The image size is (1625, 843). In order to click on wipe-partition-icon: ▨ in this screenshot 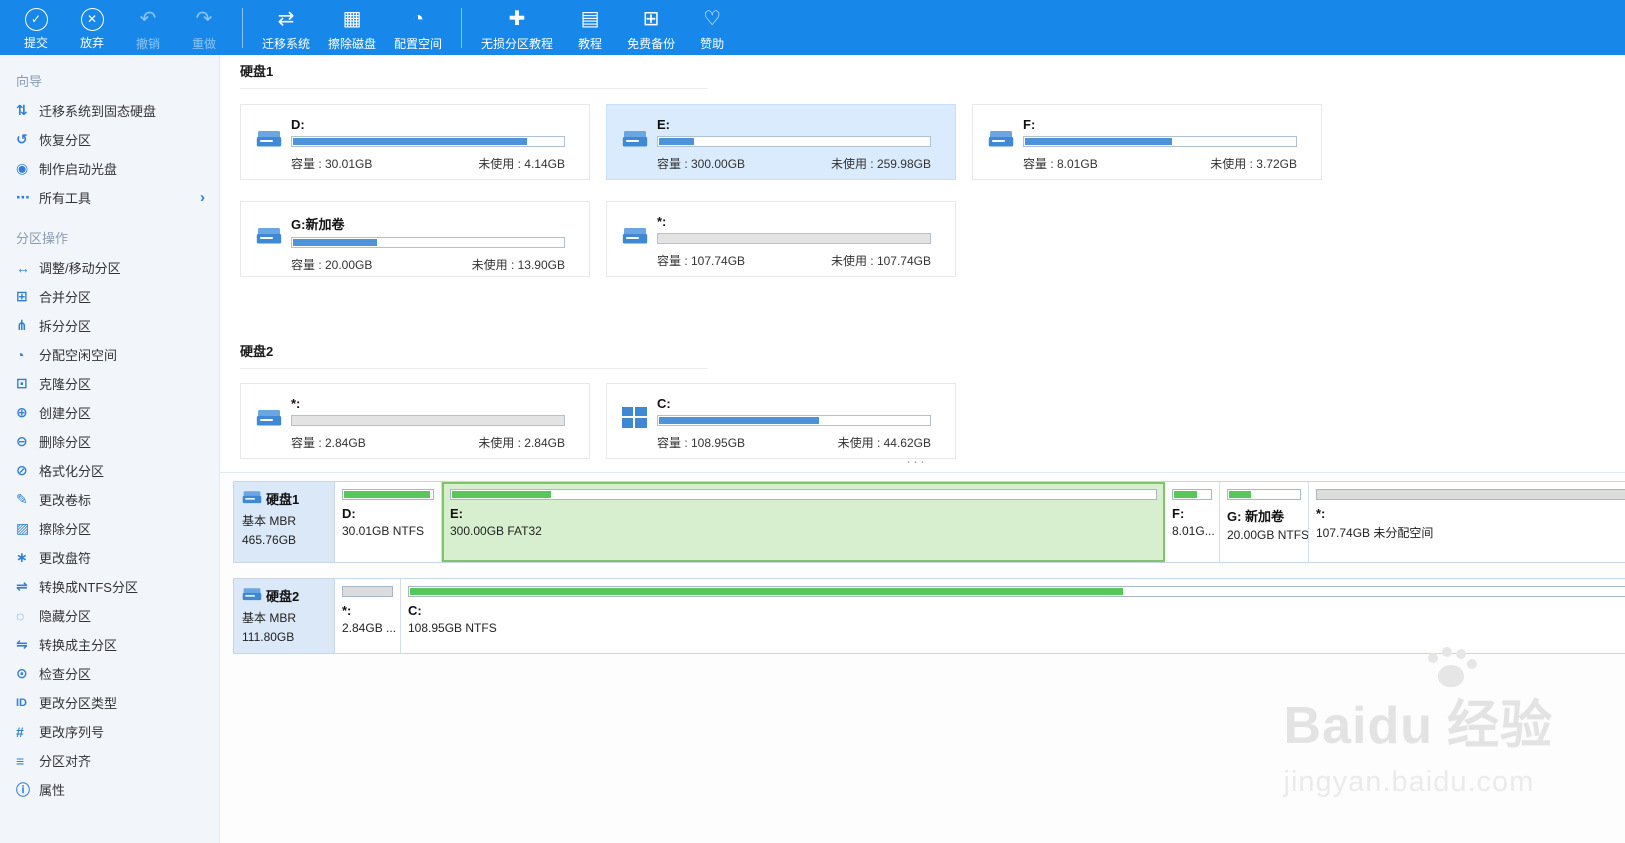, I will do `click(23, 528)`.